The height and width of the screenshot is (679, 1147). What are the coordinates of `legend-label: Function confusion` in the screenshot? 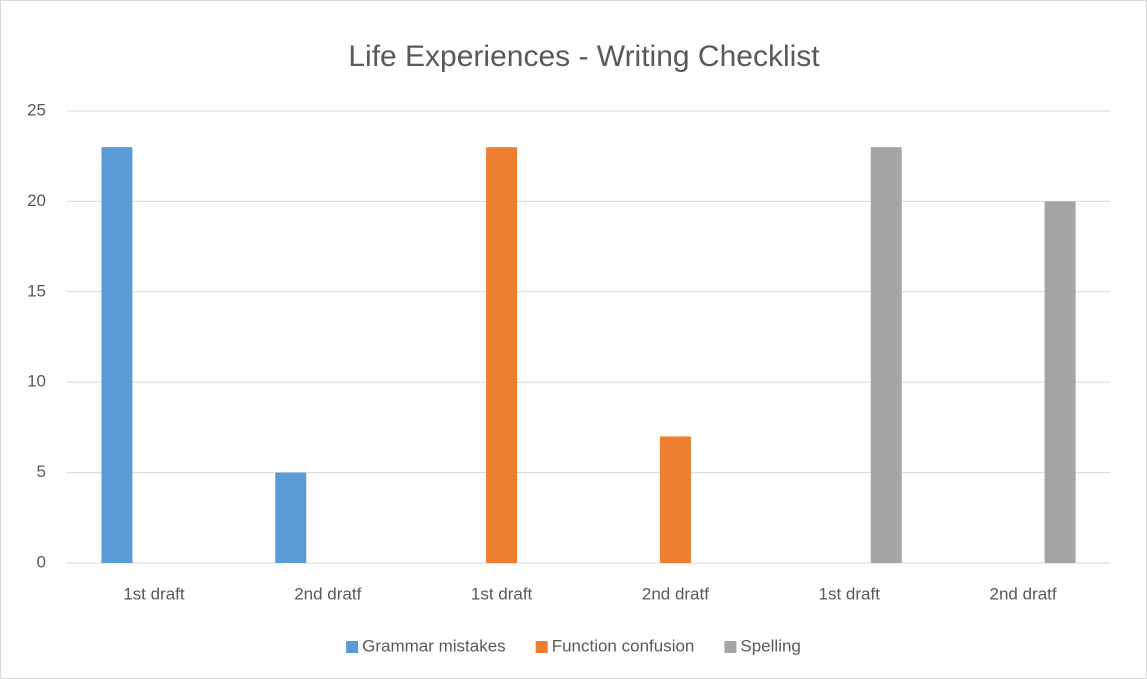 It's located at (623, 645).